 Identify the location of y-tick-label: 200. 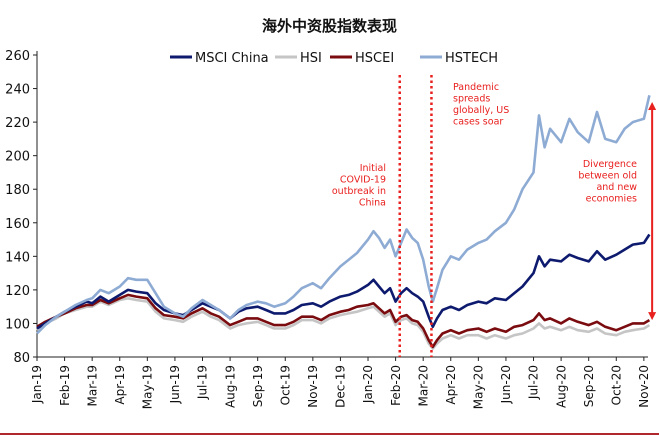
(17, 157).